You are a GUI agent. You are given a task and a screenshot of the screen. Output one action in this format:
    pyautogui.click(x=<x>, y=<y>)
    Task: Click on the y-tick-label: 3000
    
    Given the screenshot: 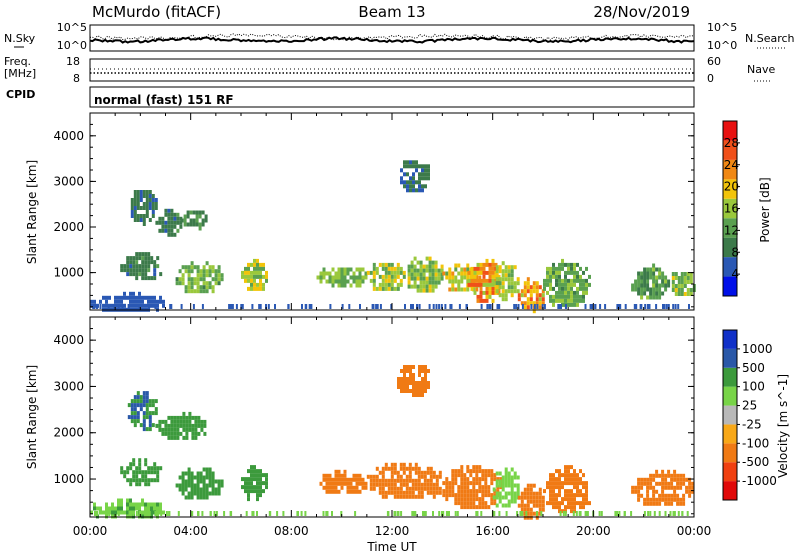 What is the action you would take?
    pyautogui.click(x=68, y=386)
    